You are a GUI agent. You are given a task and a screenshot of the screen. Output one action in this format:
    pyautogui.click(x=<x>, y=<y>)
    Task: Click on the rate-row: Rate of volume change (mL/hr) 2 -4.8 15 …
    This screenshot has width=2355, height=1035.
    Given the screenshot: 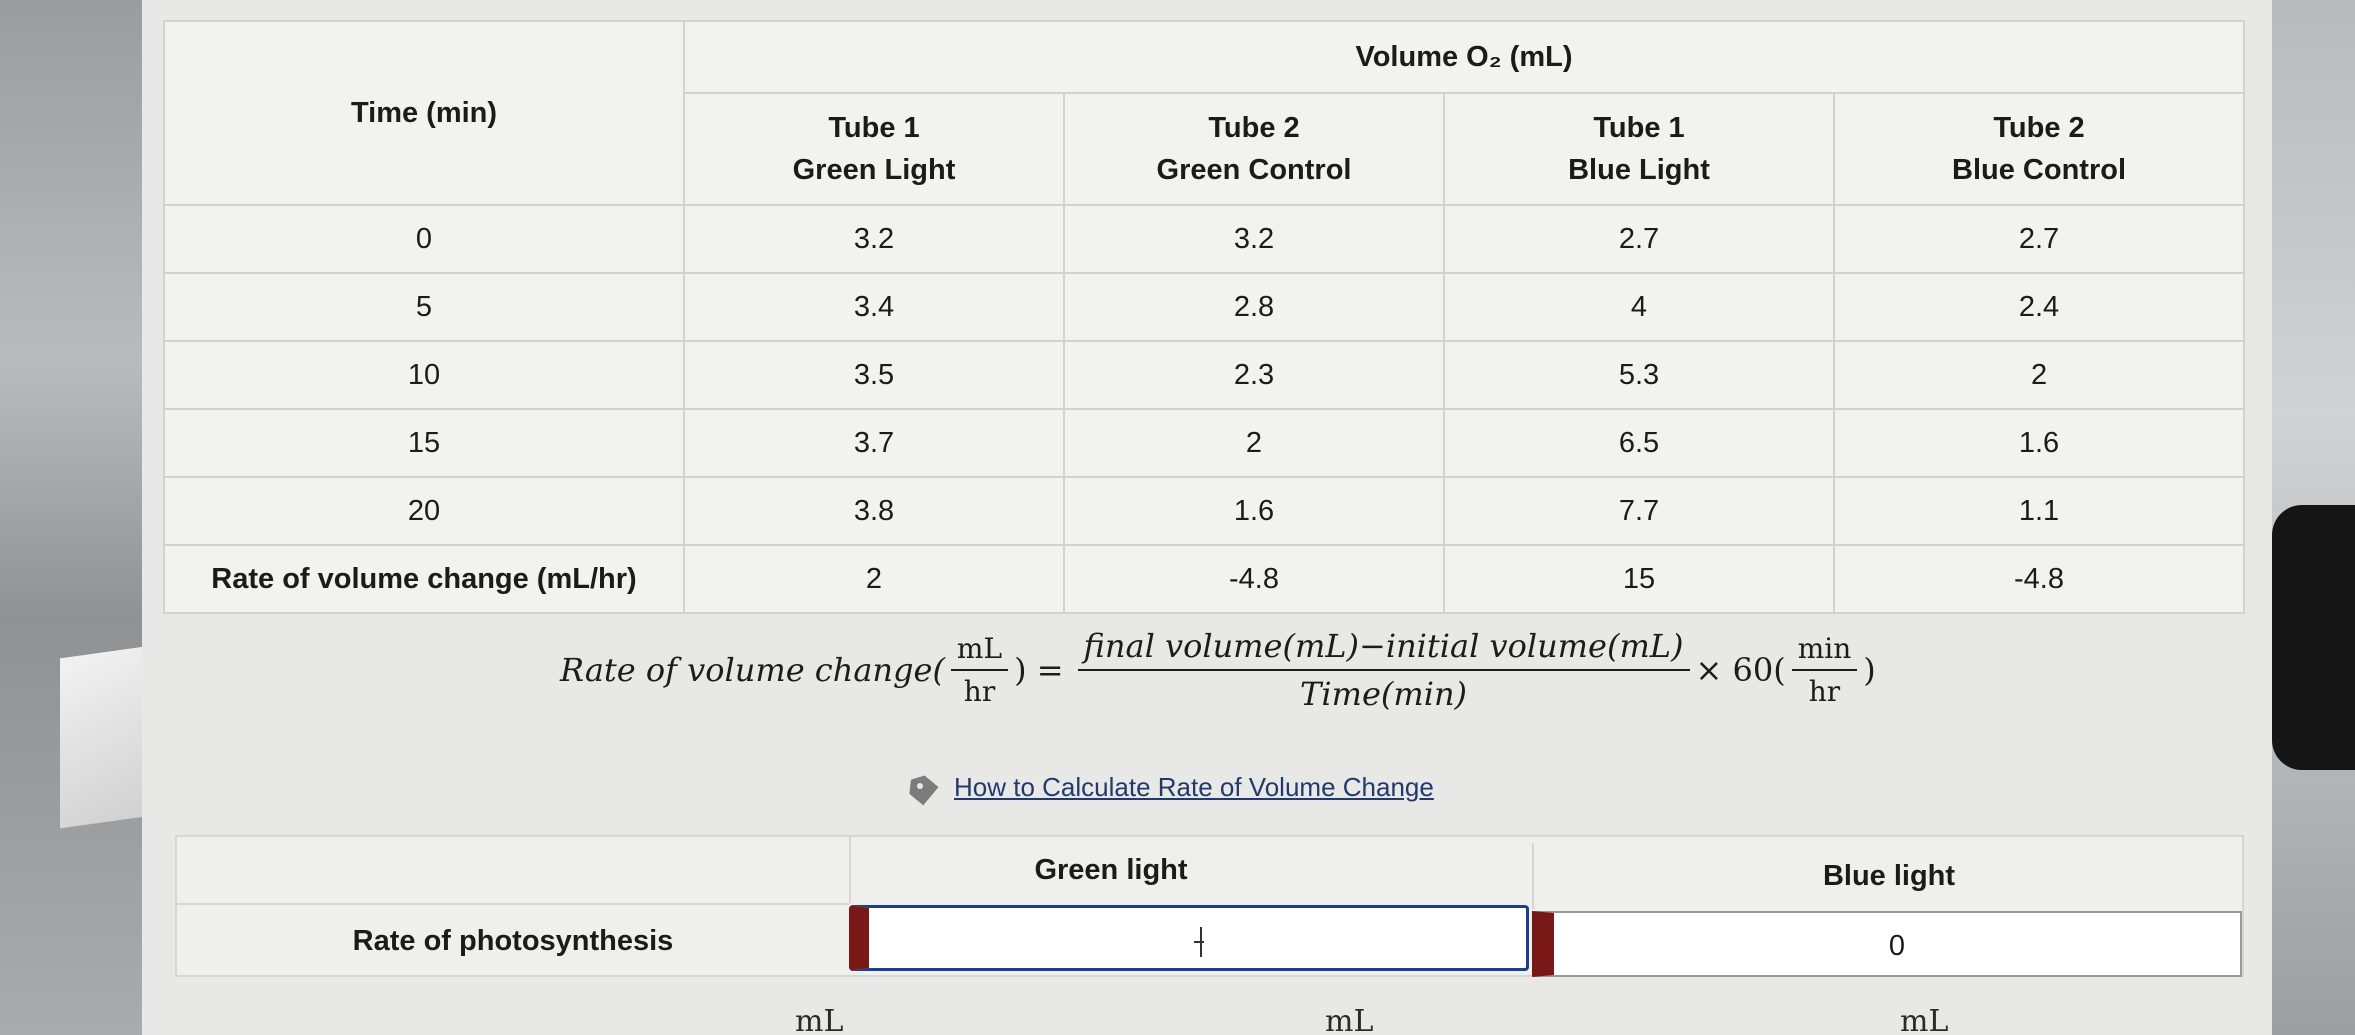 What is the action you would take?
    pyautogui.click(x=1204, y=579)
    